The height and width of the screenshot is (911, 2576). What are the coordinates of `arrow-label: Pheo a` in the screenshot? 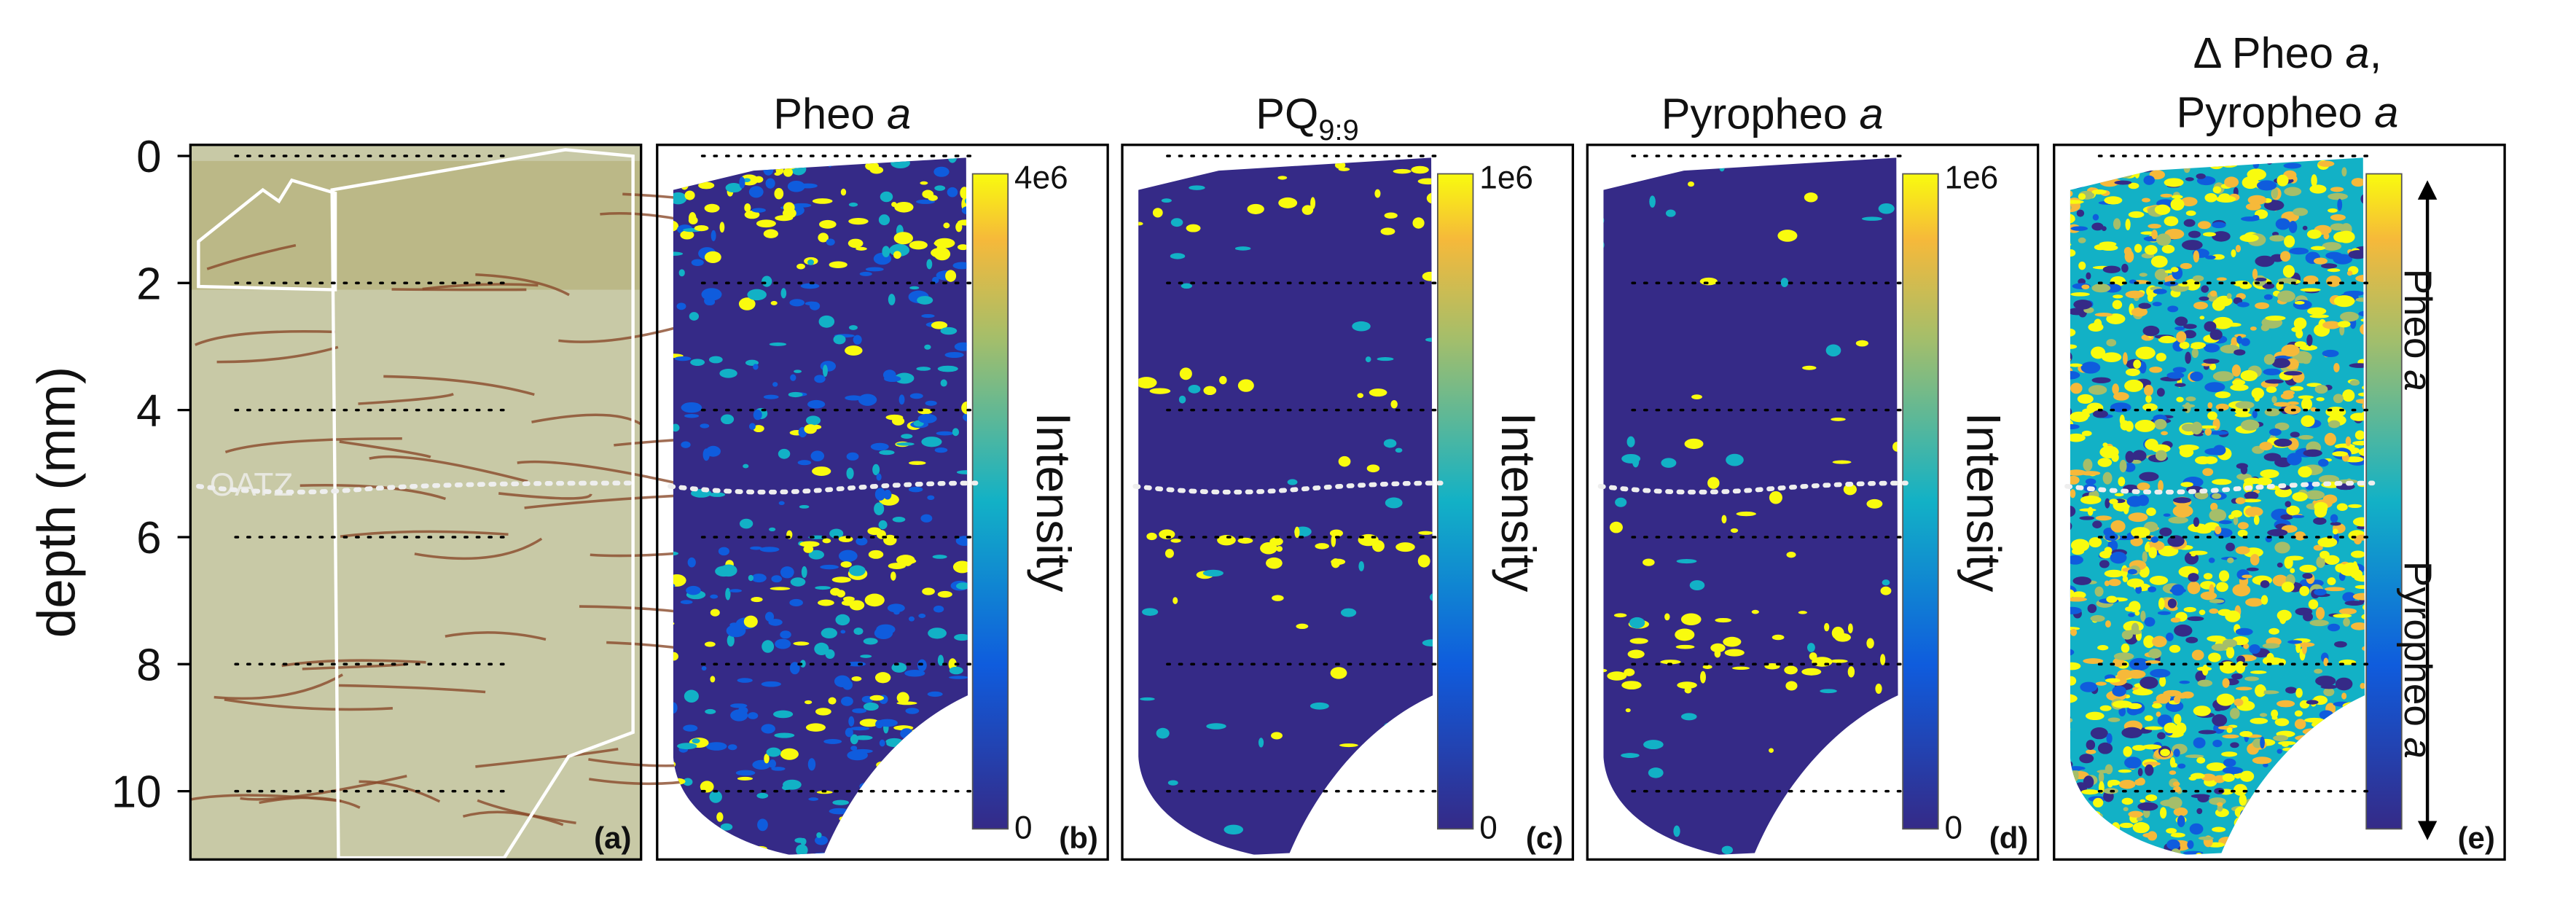 It's located at (2417, 330).